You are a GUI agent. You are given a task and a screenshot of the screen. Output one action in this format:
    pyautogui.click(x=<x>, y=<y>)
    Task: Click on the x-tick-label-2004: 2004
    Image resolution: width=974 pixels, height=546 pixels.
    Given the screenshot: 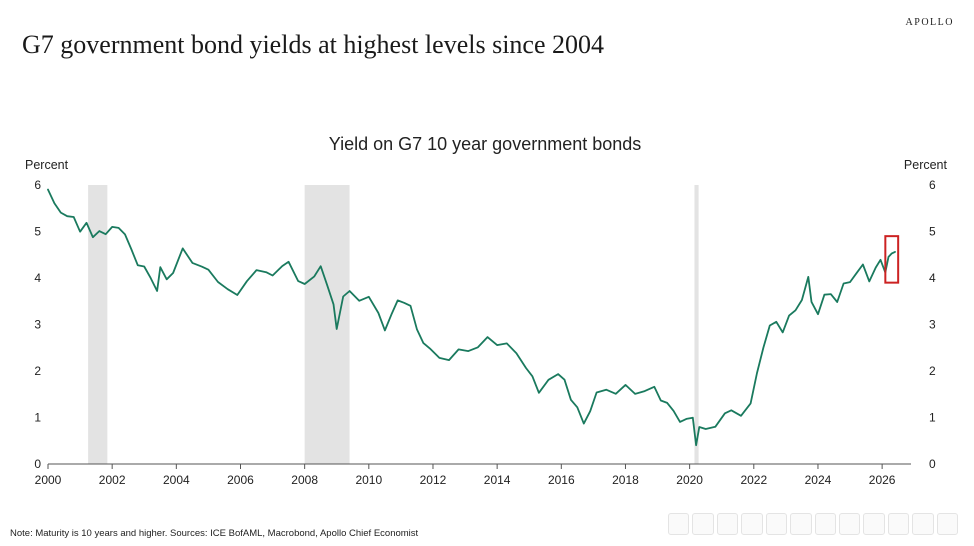 What is the action you would take?
    pyautogui.click(x=176, y=480)
    